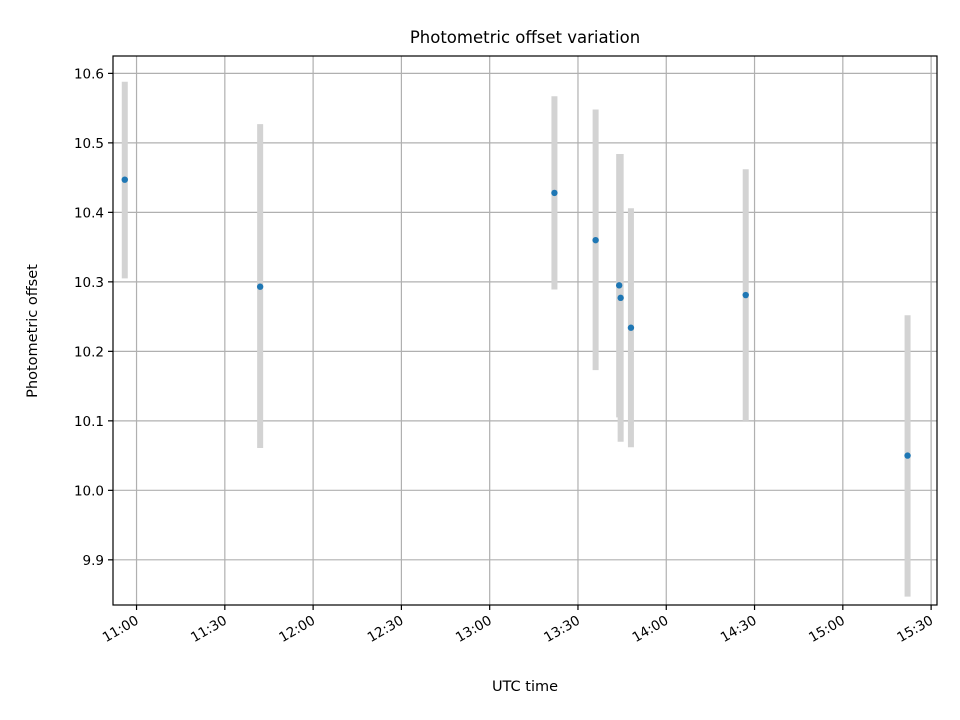 This screenshot has width=960, height=720. Describe the element at coordinates (89, 491) in the screenshot. I see `y-tick-label: 10.0` at that location.